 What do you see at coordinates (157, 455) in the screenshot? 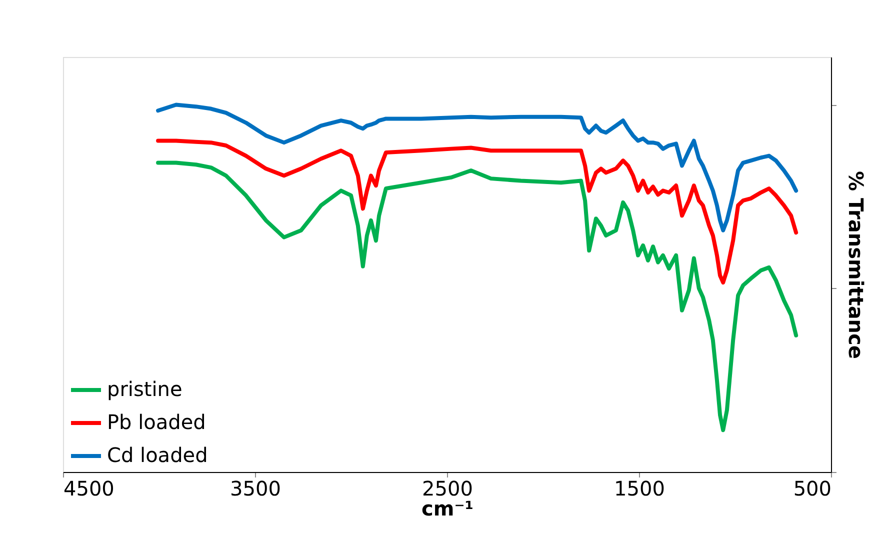
I see `legend-label: Cd loaded` at bounding box center [157, 455].